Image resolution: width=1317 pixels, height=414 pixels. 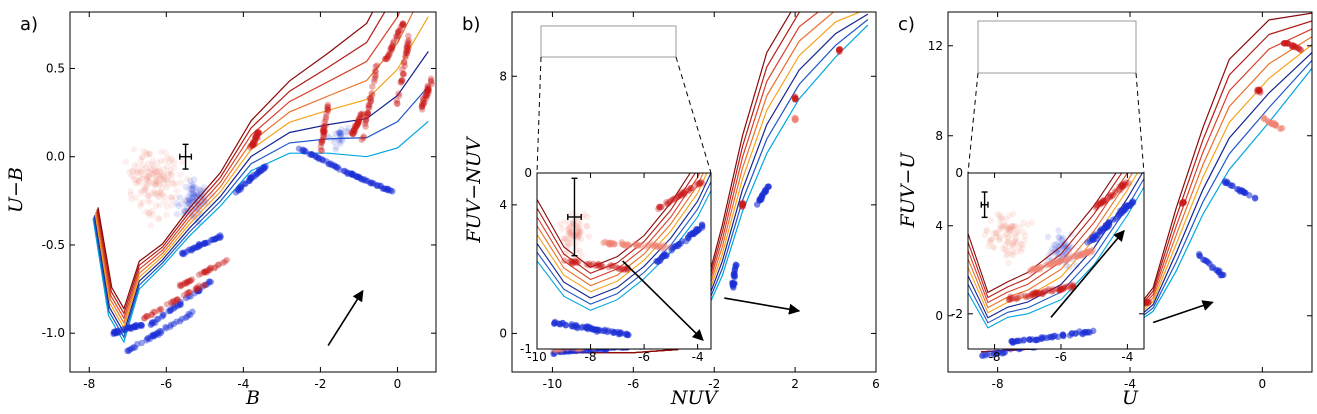 I want to click on reddening-arrow, so click(x=762, y=306).